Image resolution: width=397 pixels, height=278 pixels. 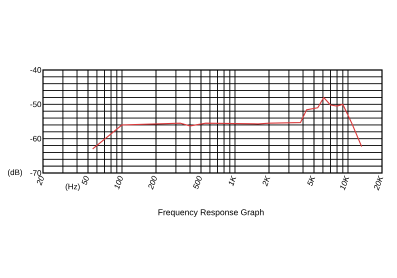 I want to click on text: Frequency Response Graph, so click(x=211, y=213).